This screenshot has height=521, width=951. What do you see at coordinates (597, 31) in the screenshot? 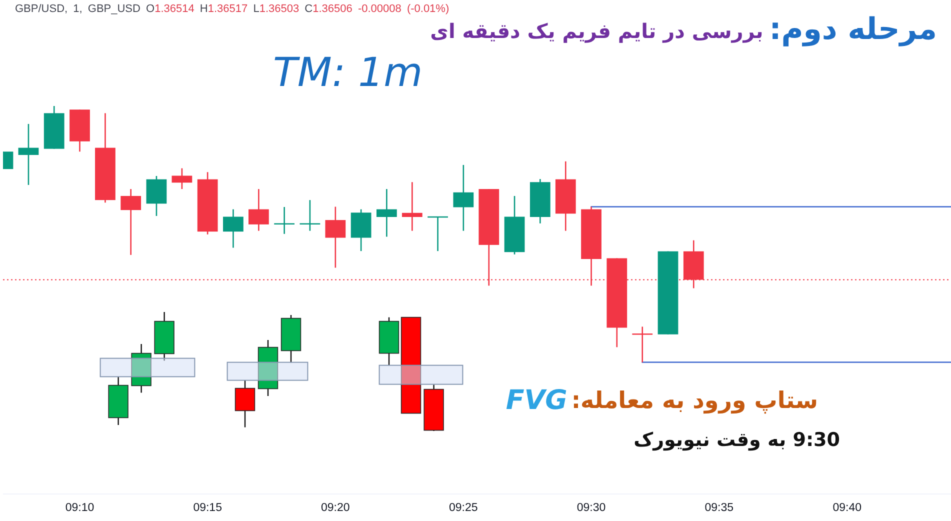
I see `subtitle: بررسی در تایم فریم یک دقیقه ای` at bounding box center [597, 31].